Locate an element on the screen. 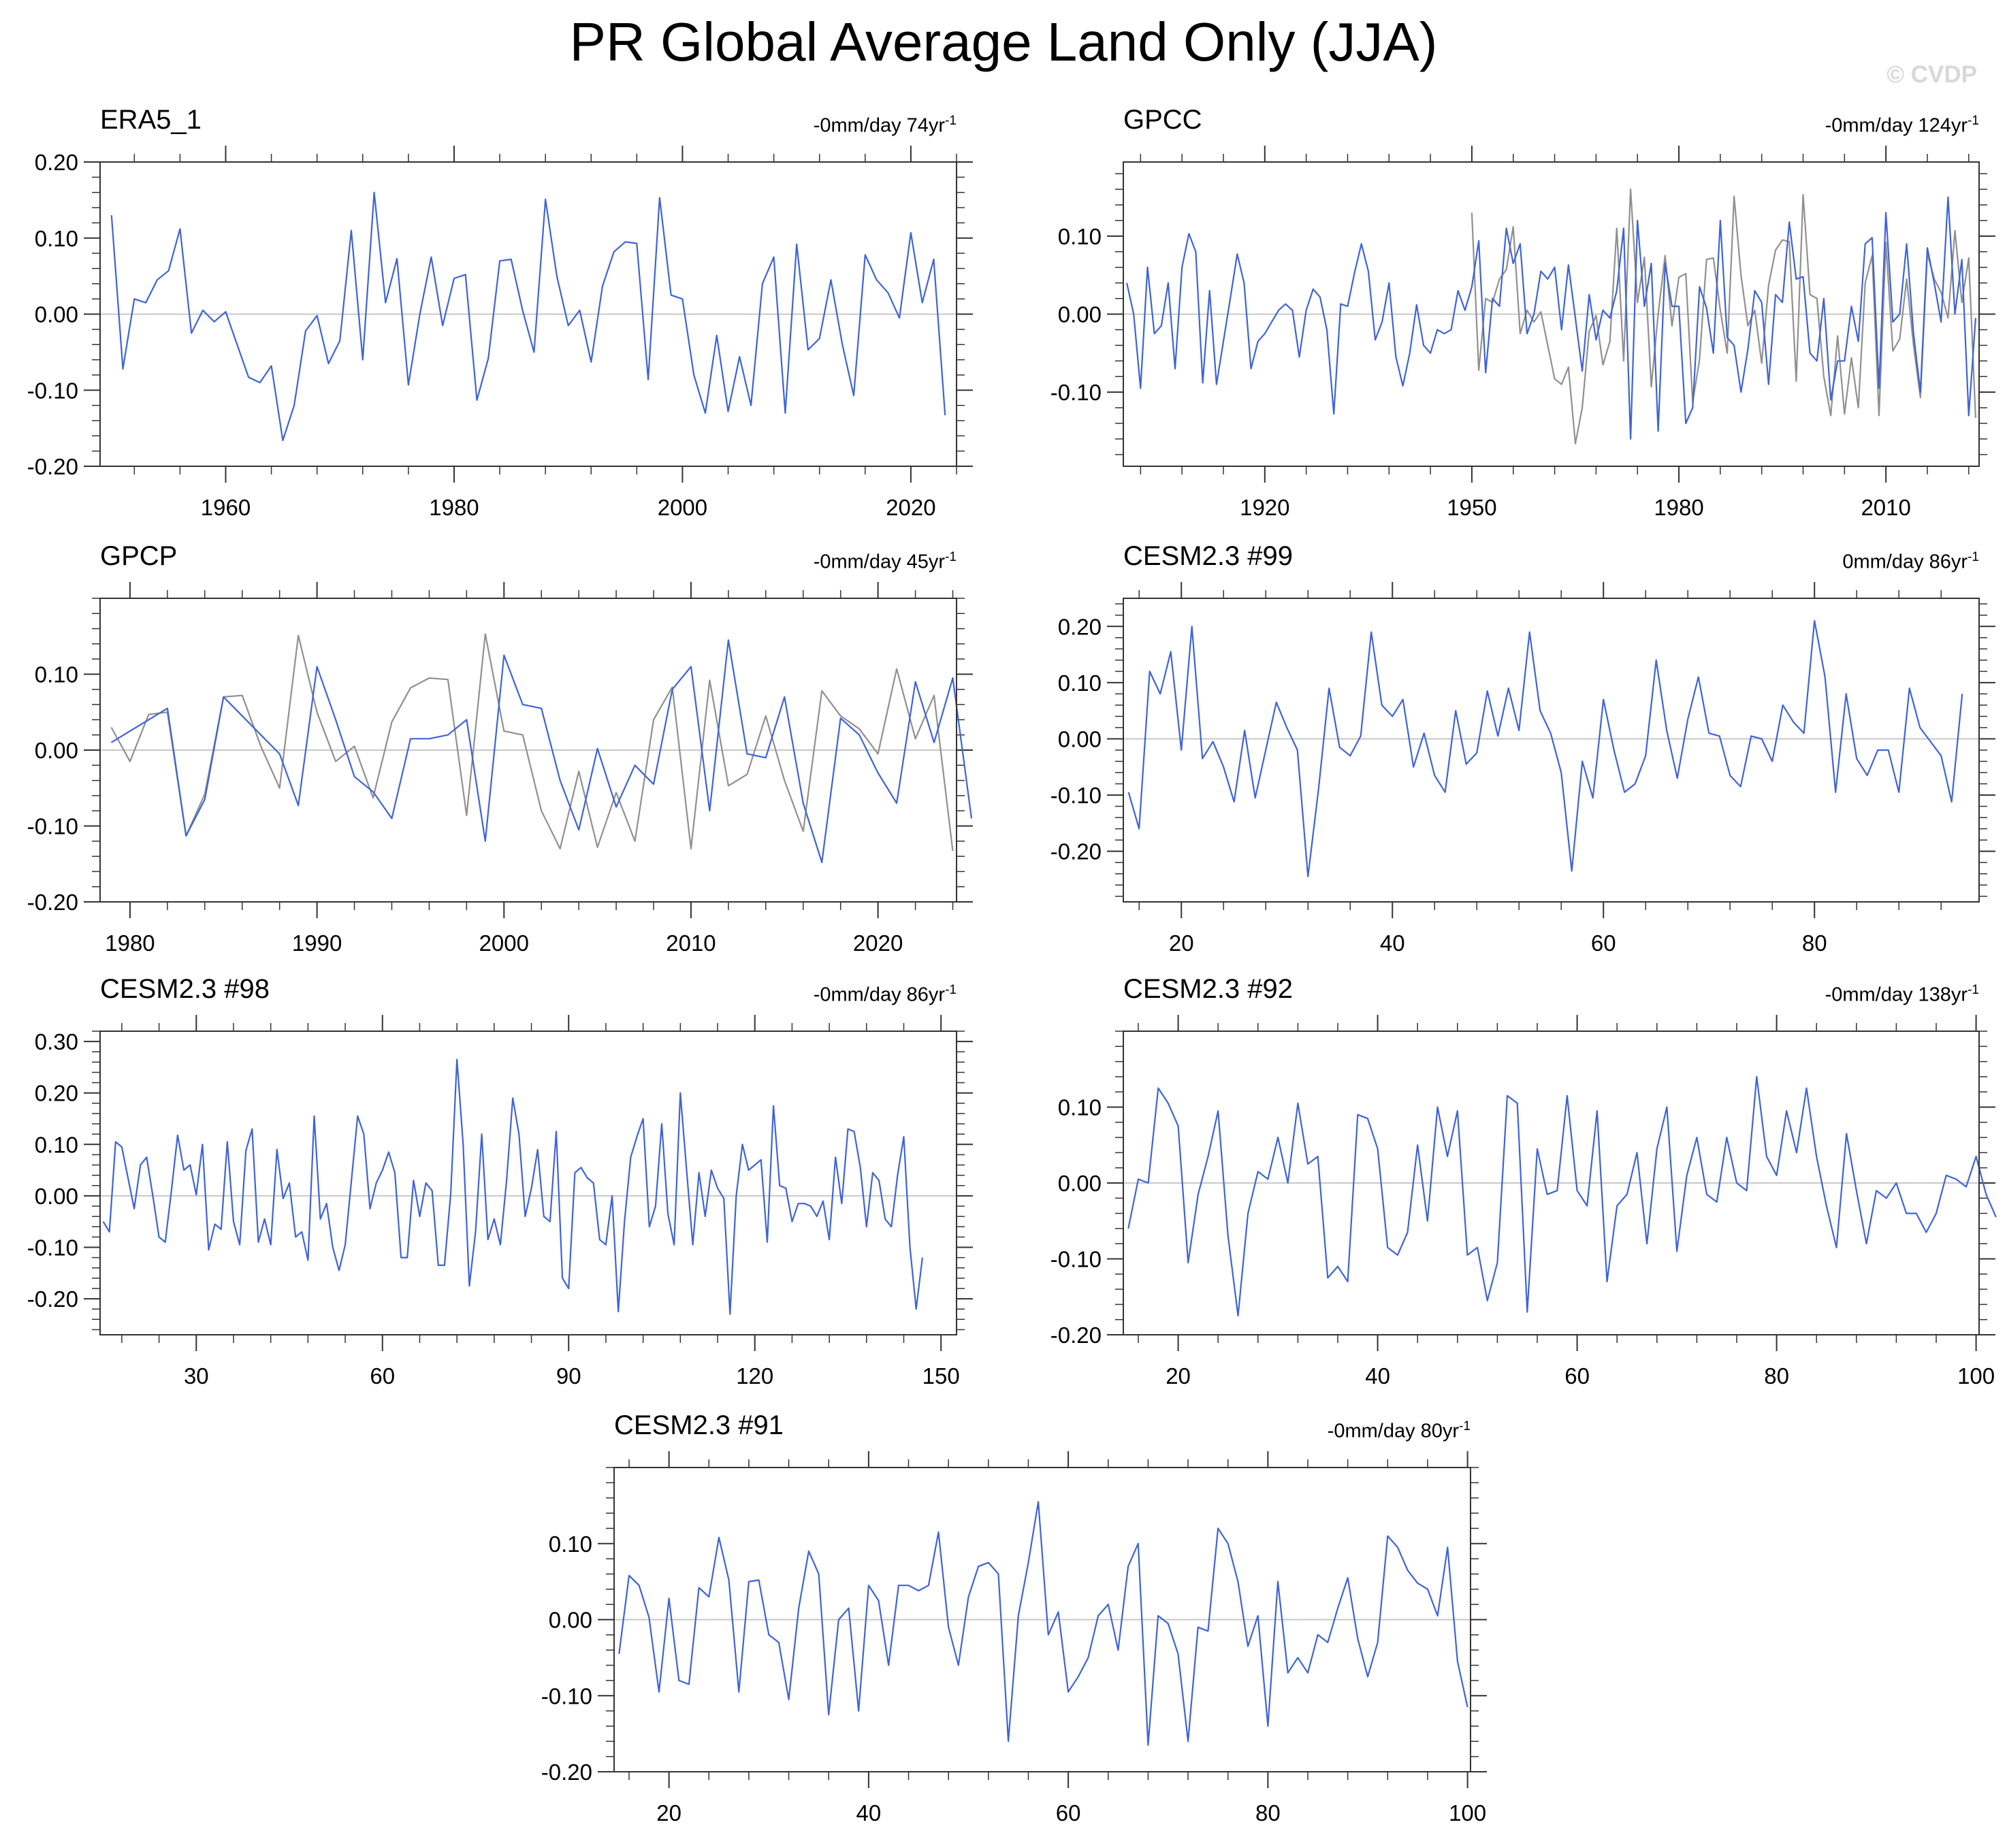  panel-trend-label: -0mm/day 45yr-1 is located at coordinates (885, 559).